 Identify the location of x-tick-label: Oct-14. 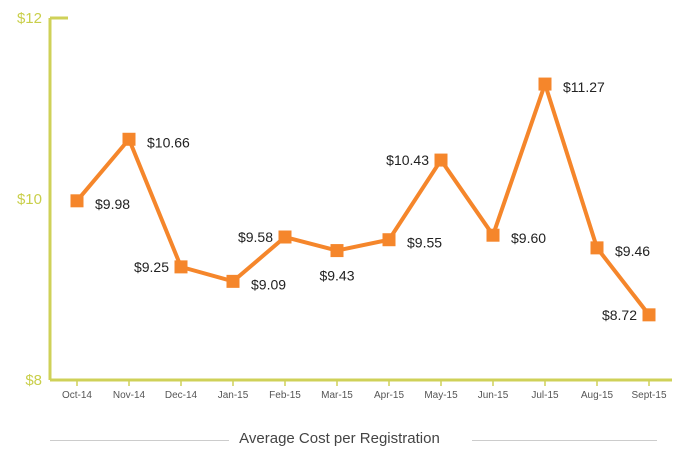
(77, 395).